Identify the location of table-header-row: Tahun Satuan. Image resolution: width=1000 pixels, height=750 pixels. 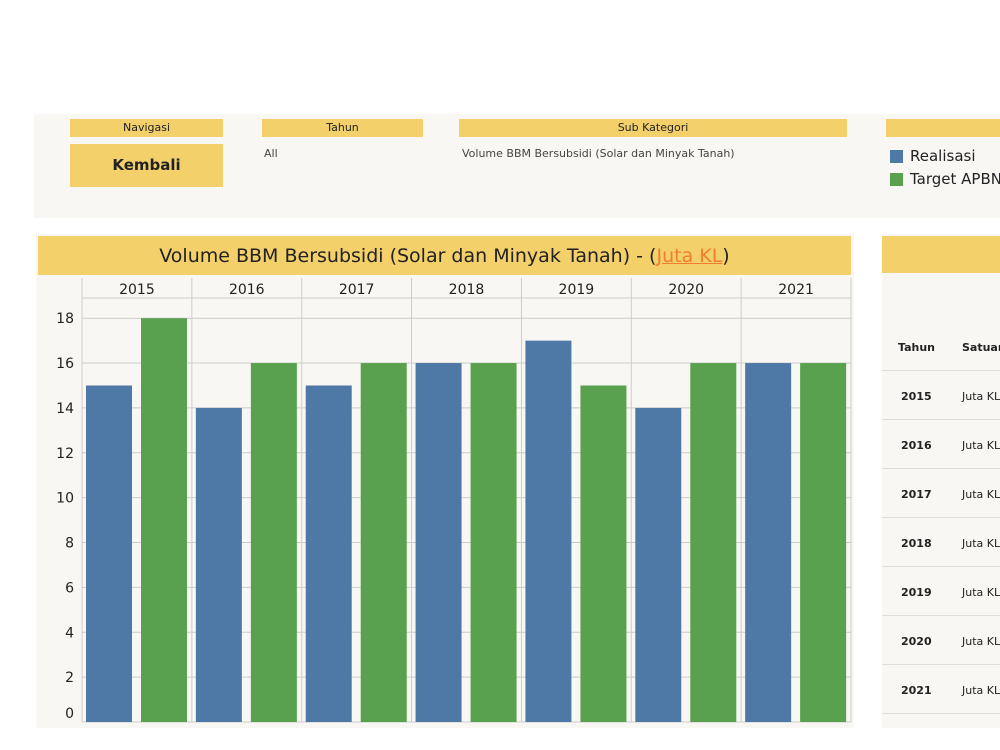
(941, 346).